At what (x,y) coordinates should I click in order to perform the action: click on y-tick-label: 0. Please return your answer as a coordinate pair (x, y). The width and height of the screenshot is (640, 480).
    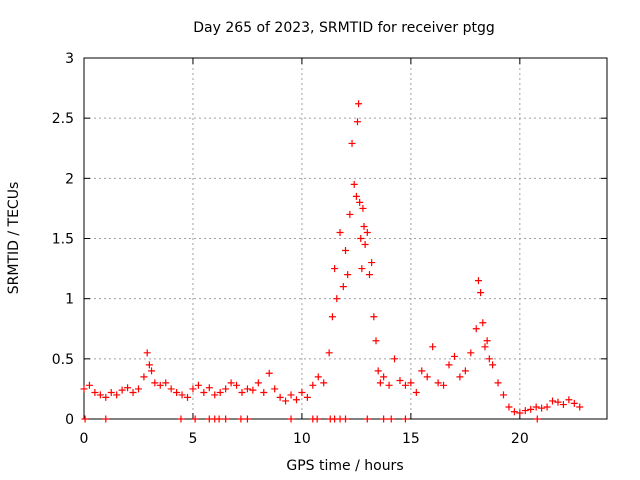
    Looking at the image, I should click on (69, 420).